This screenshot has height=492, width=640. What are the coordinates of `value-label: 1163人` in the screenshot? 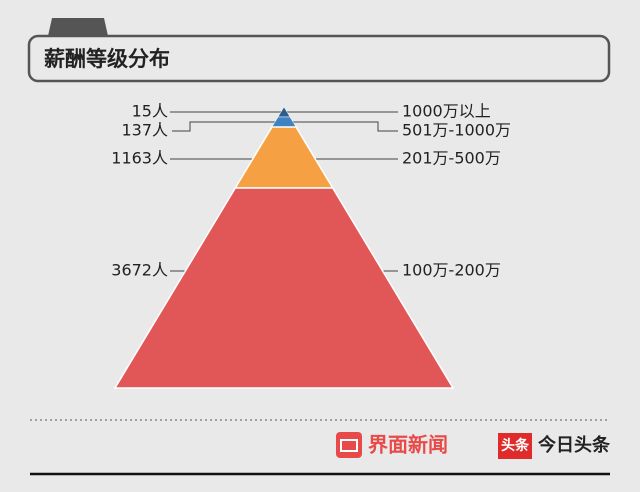 It's located at (139, 158).